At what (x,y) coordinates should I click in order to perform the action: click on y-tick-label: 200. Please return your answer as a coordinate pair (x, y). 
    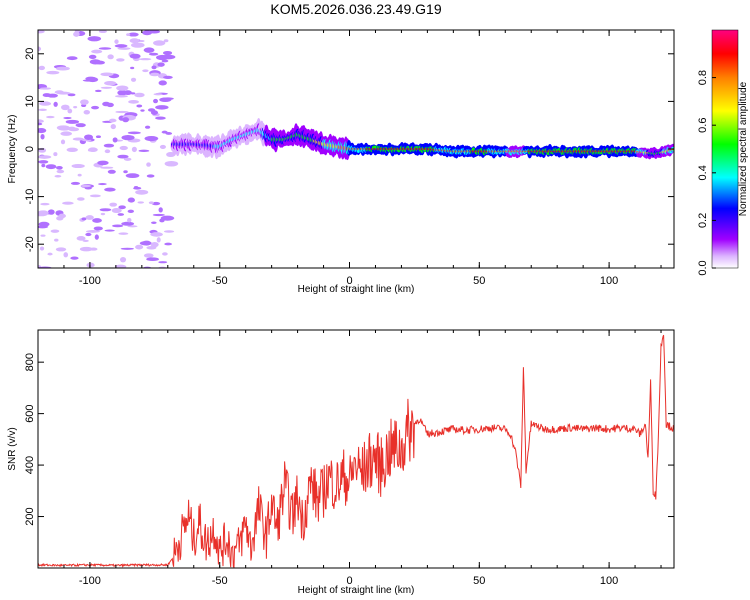
    Looking at the image, I should click on (30, 516).